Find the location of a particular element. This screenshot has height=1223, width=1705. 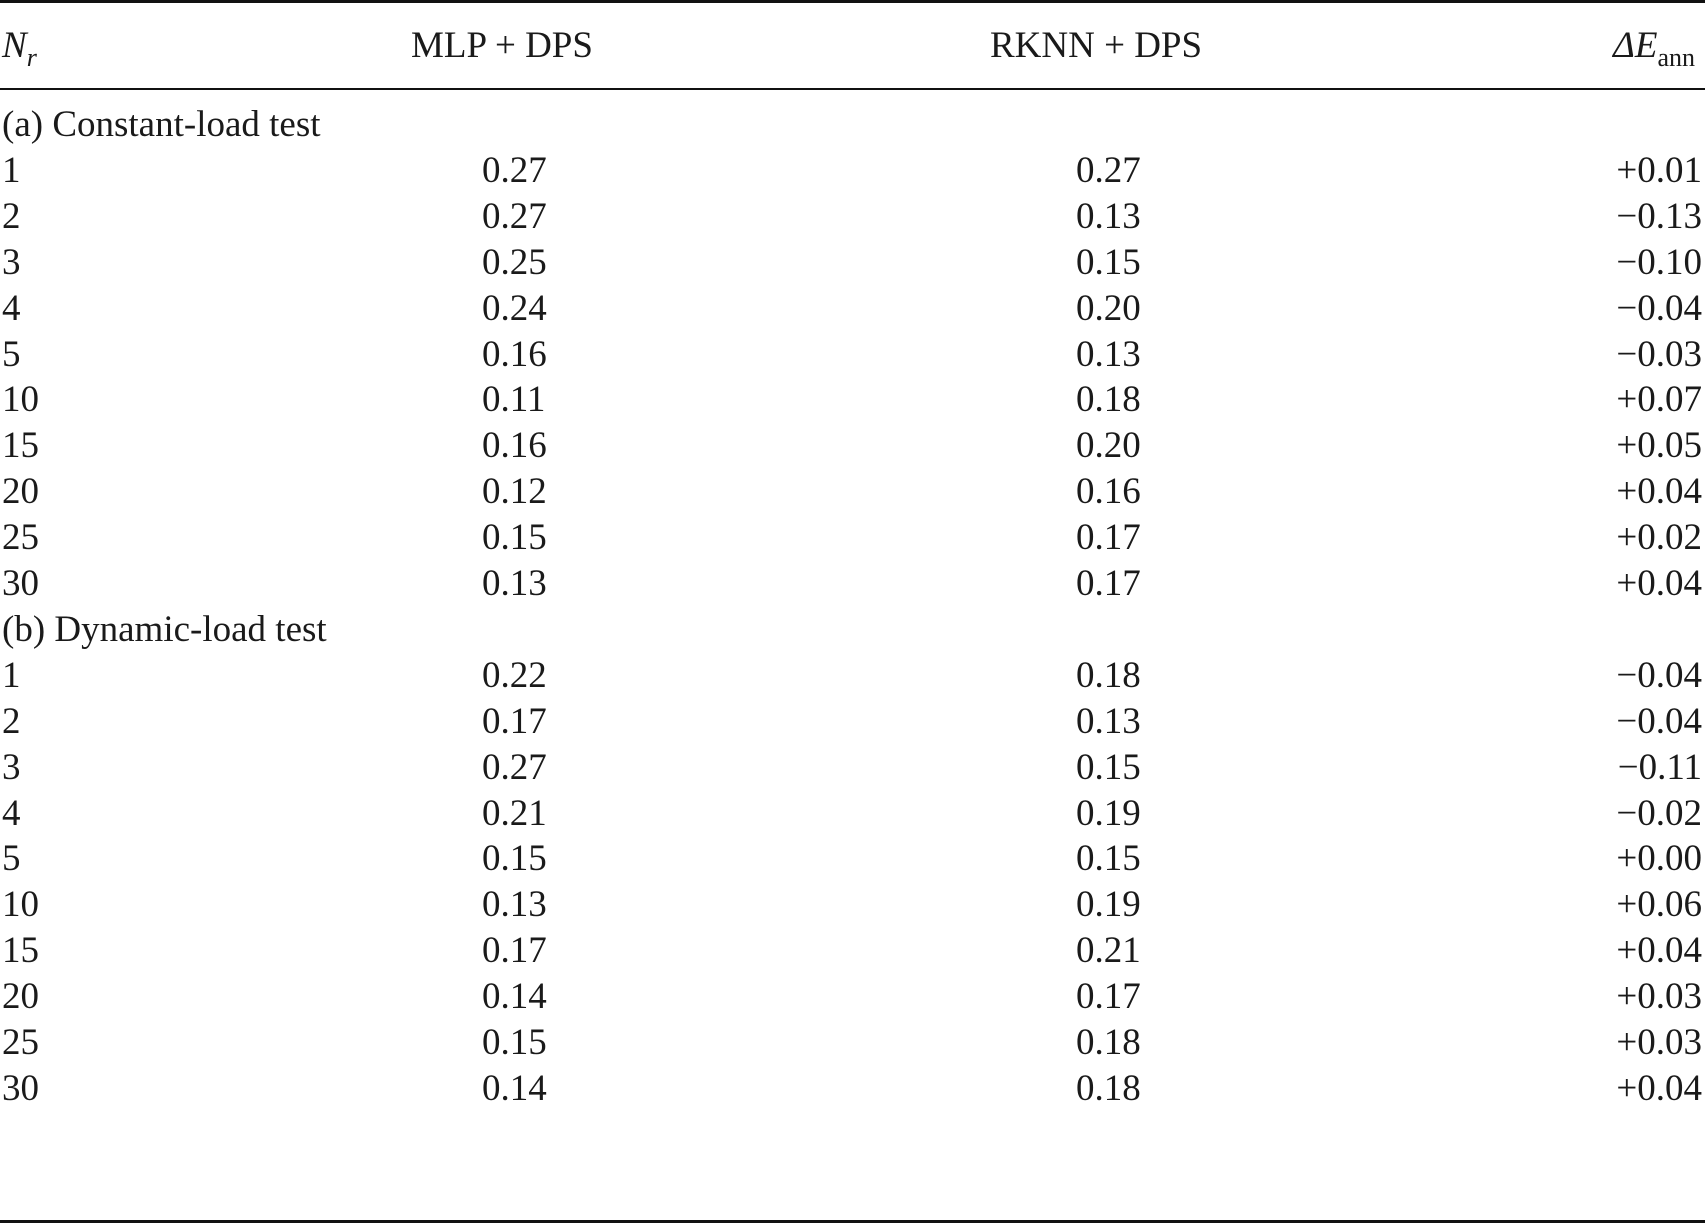

cell-nr: 30 is located at coordinates (20, 583).